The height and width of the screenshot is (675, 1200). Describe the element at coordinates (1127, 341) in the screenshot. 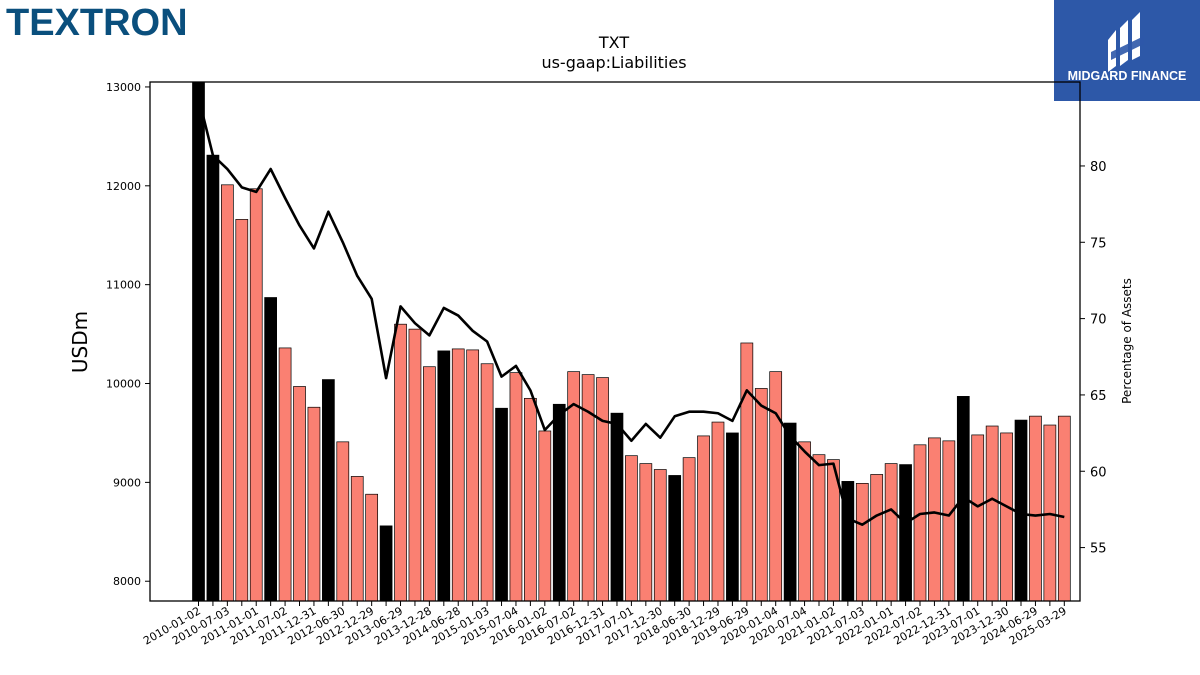

I see `y2-axis-label: Percentage of Assets` at that location.